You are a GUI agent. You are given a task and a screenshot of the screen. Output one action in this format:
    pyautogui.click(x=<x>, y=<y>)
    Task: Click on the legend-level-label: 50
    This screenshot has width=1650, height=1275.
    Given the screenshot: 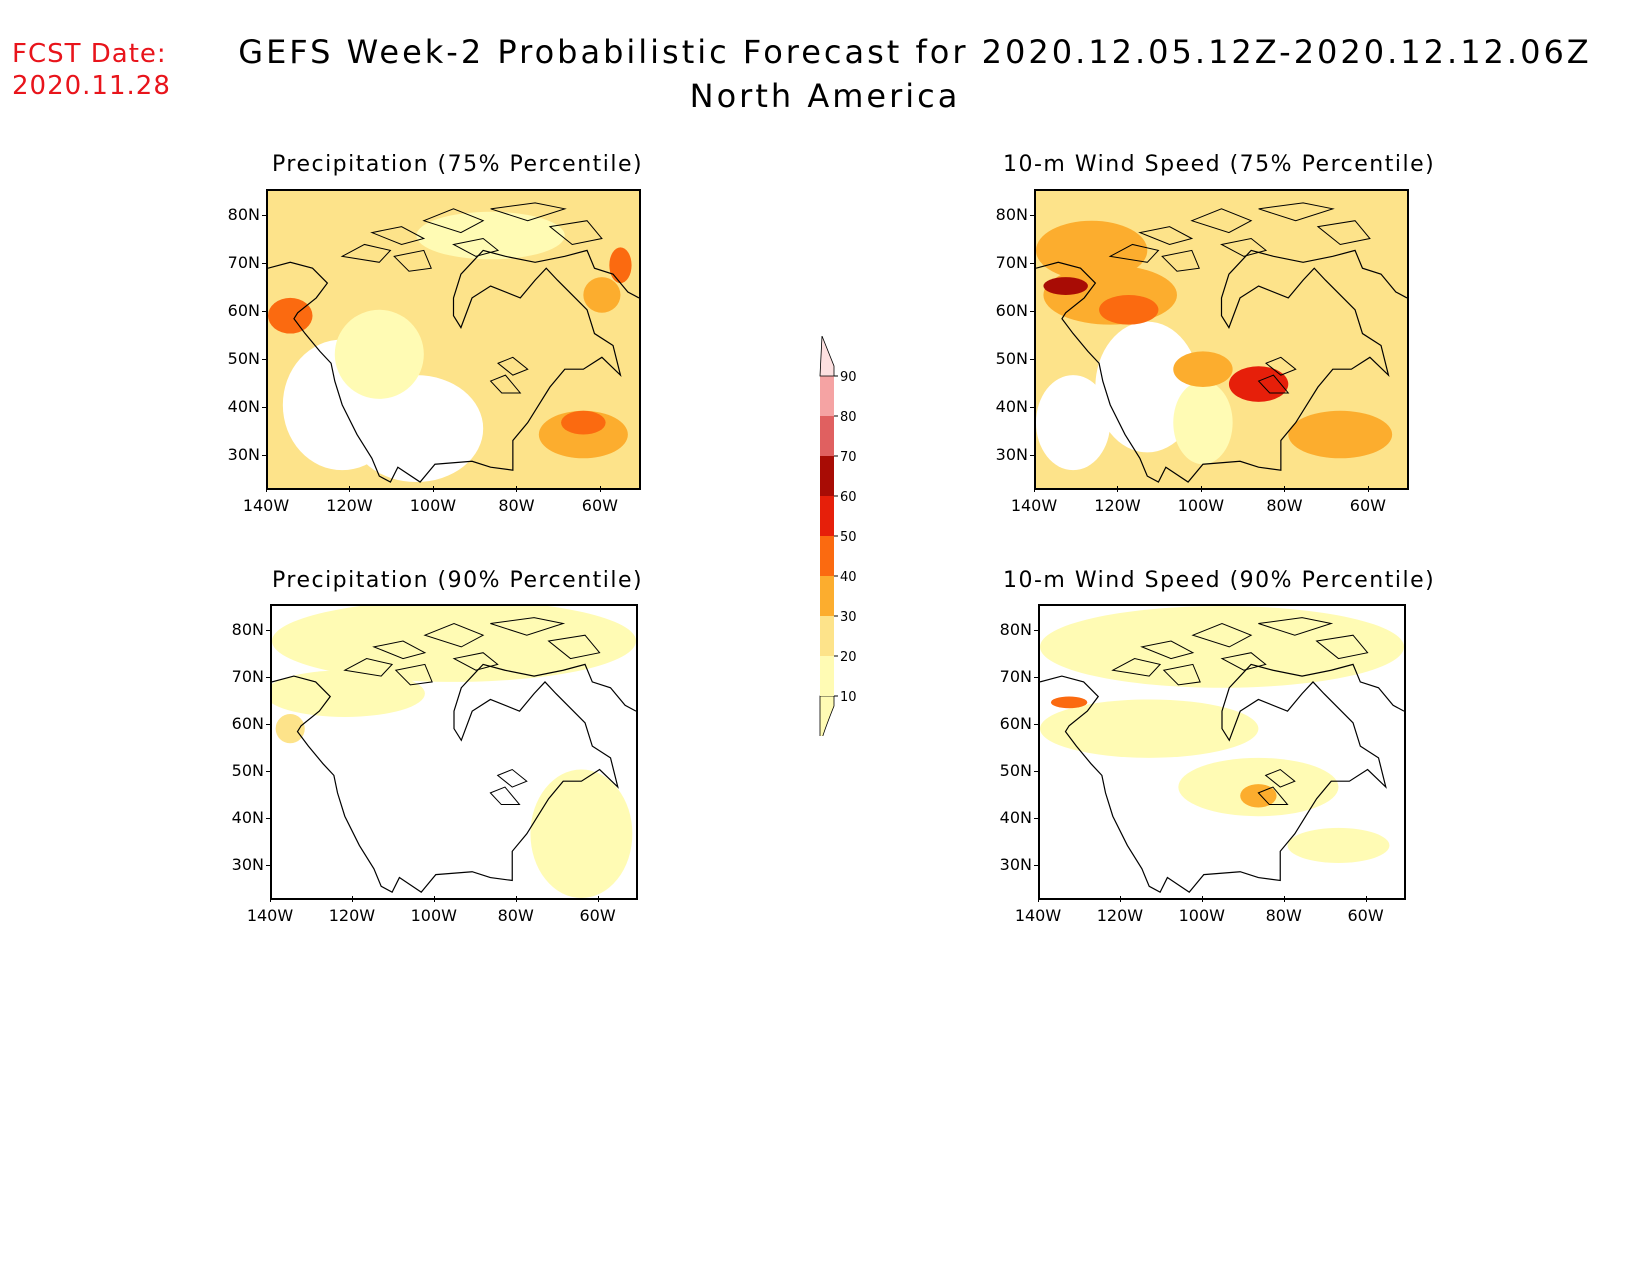 What is the action you would take?
    pyautogui.click(x=848, y=537)
    